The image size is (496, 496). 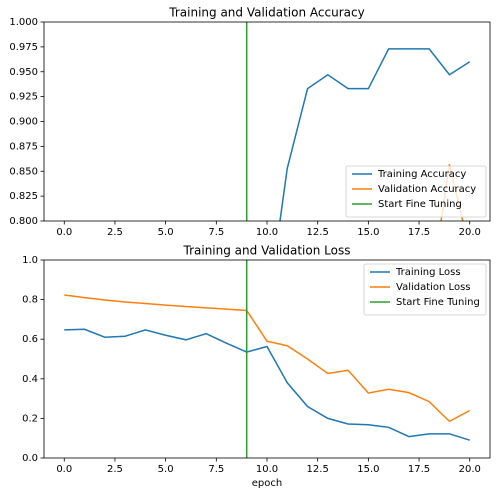 What do you see at coordinates (23, 146) in the screenshot?
I see `y-tick-label: 0.875` at bounding box center [23, 146].